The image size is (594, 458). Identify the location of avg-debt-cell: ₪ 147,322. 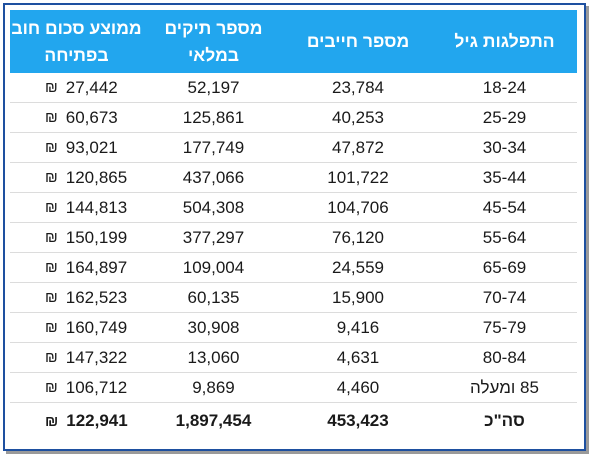
(76, 357).